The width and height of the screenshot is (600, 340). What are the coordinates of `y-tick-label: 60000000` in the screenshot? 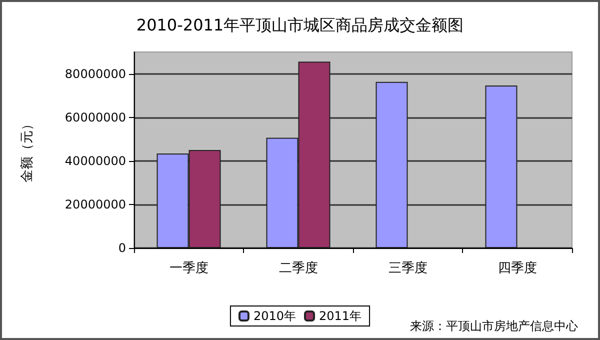 It's located at (95, 117).